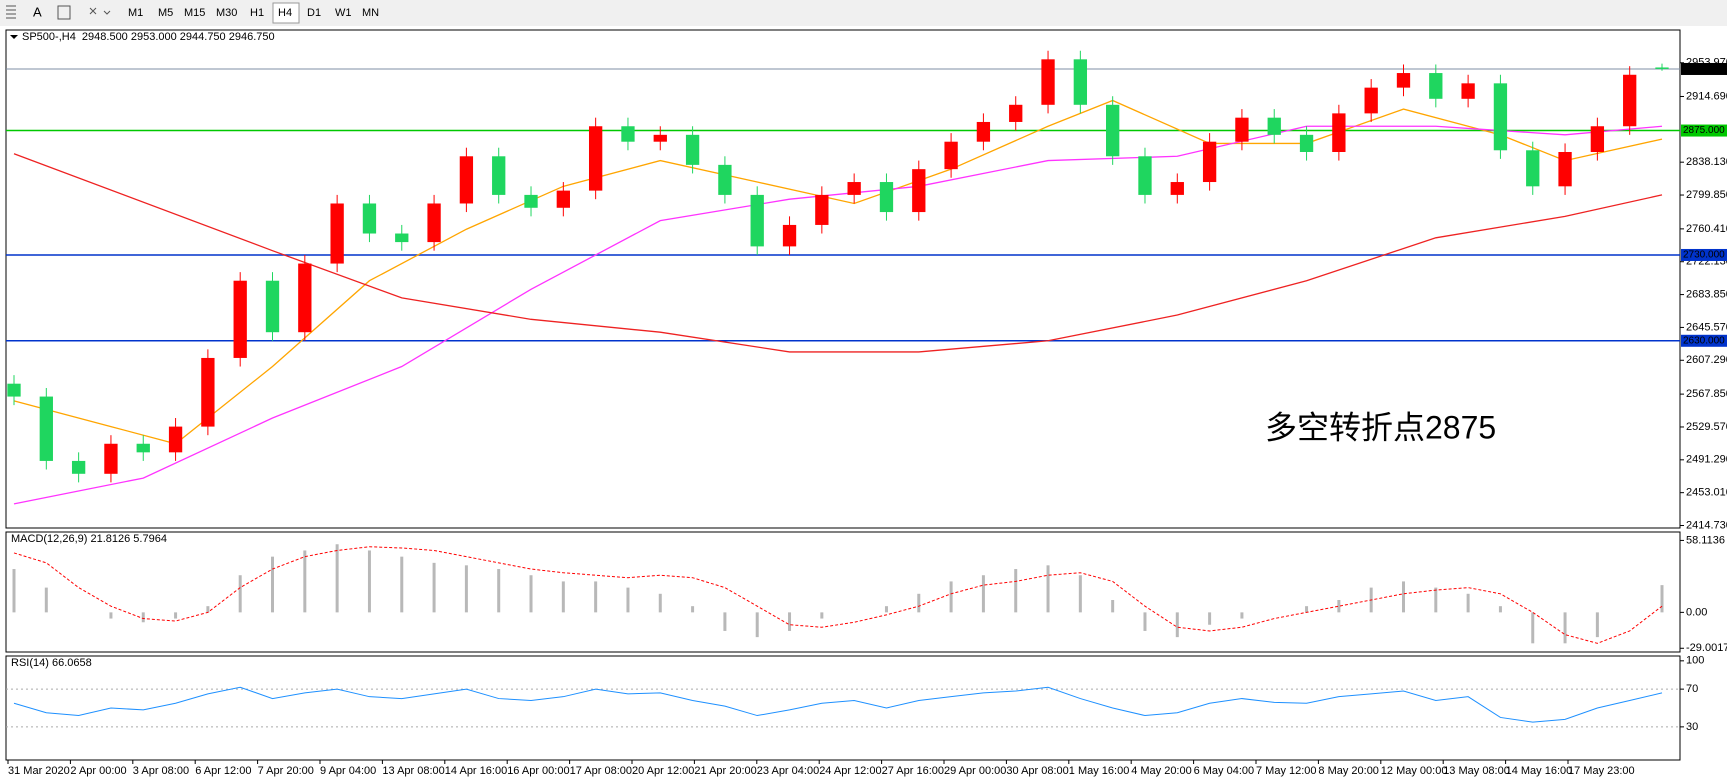 This screenshot has height=780, width=1727. I want to click on x-tick-label: 13 Apr 08:00, so click(413, 771).